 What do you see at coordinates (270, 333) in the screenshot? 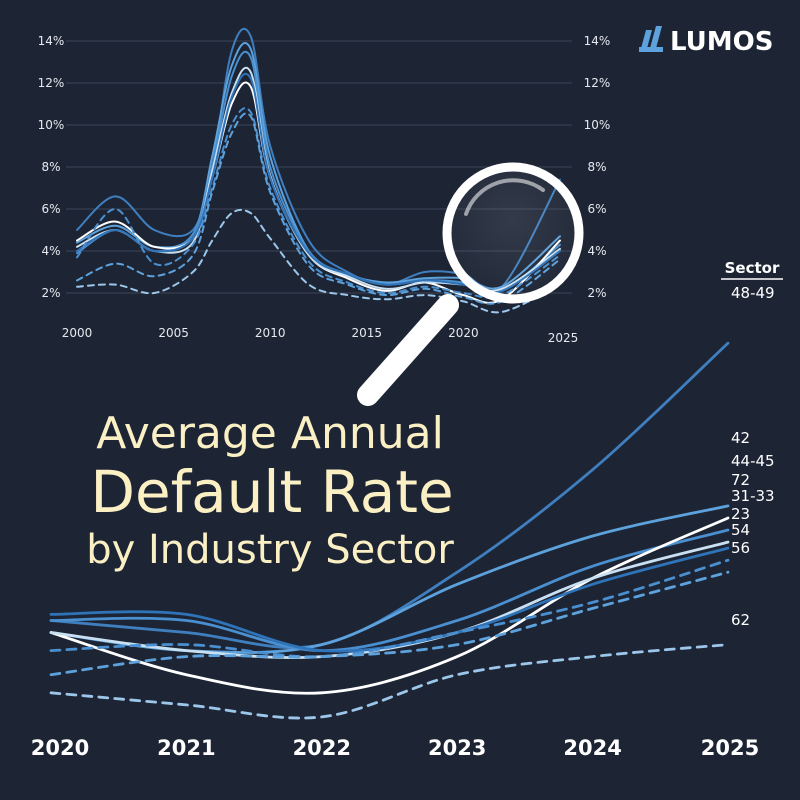
I see `inset-x-tick: 2010` at bounding box center [270, 333].